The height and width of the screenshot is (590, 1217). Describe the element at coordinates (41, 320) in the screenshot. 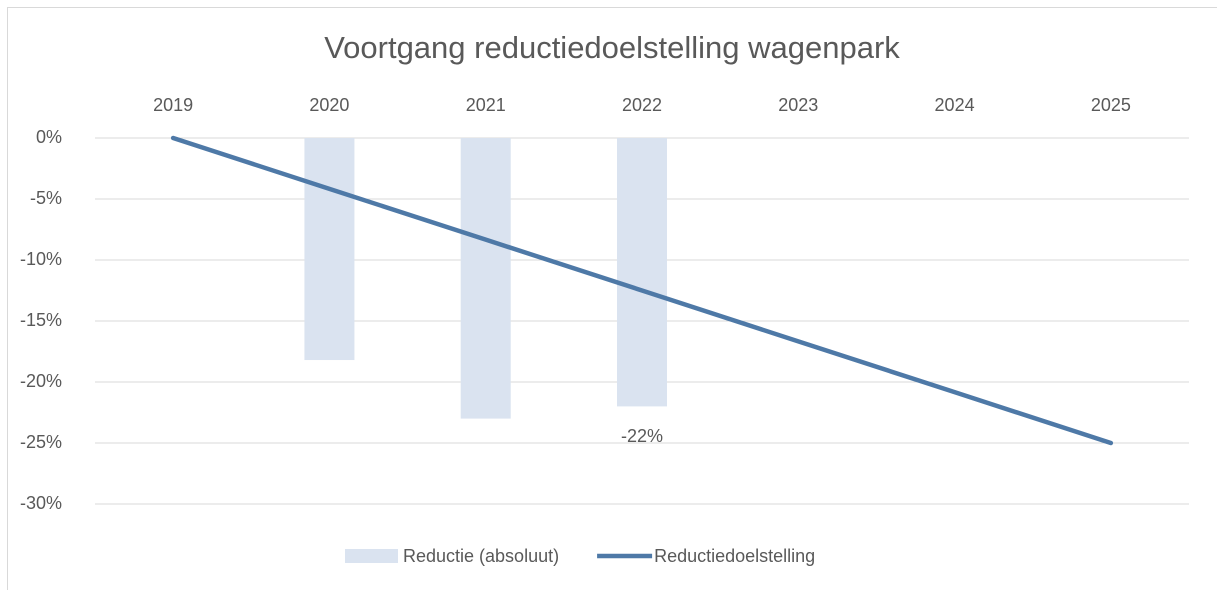

I see `y-tick-label: -15%` at that location.